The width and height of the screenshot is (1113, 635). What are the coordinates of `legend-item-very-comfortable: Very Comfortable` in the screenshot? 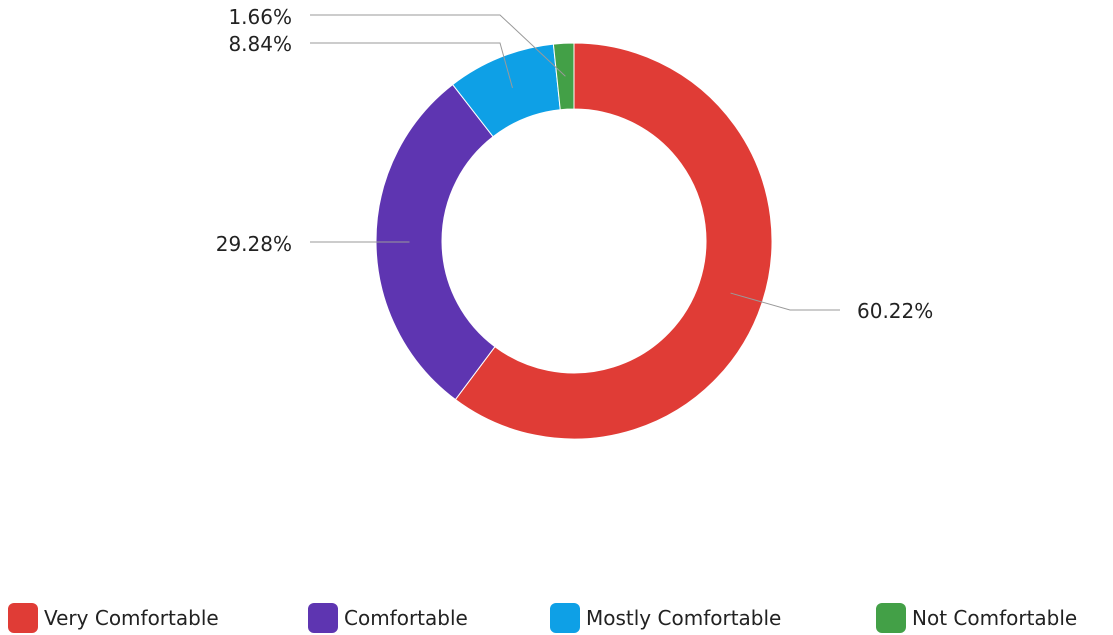 It's located at (113, 618).